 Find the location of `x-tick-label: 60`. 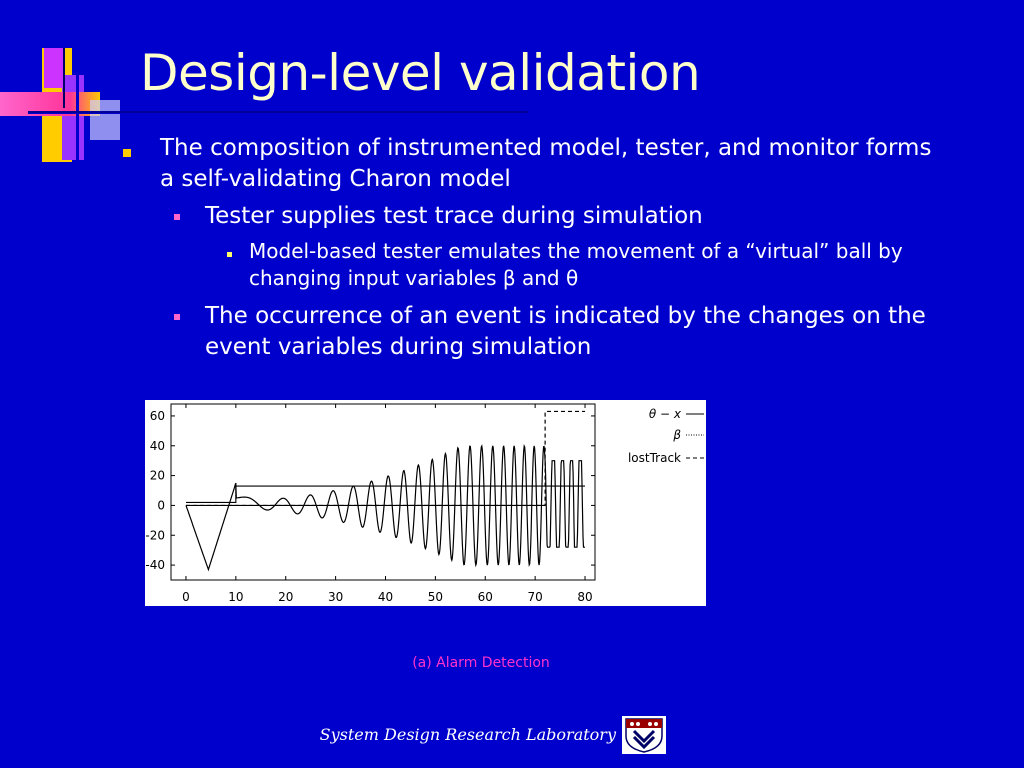

x-tick-label: 60 is located at coordinates (485, 597).